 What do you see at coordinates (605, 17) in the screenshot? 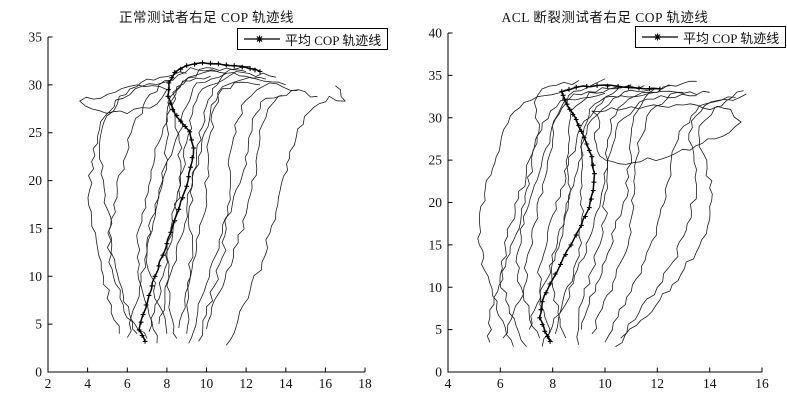
I see `right-plot-title: ACL 断裂测试者右足 COP 轨迹线` at bounding box center [605, 17].